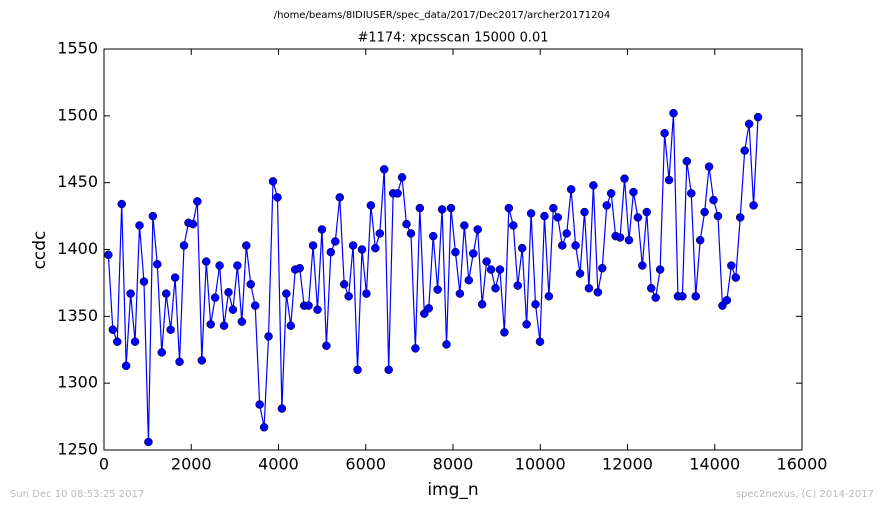 The height and width of the screenshot is (509, 884). What do you see at coordinates (77, 494) in the screenshot?
I see `footnote: Sun Dec 10 08:53:25 2017` at bounding box center [77, 494].